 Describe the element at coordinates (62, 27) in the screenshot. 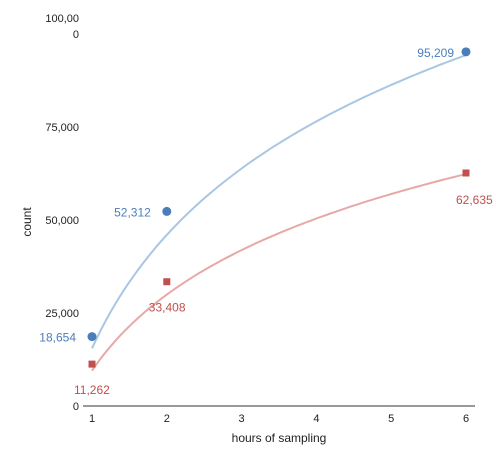

I see `y-tick-label: 100,00 0` at that location.